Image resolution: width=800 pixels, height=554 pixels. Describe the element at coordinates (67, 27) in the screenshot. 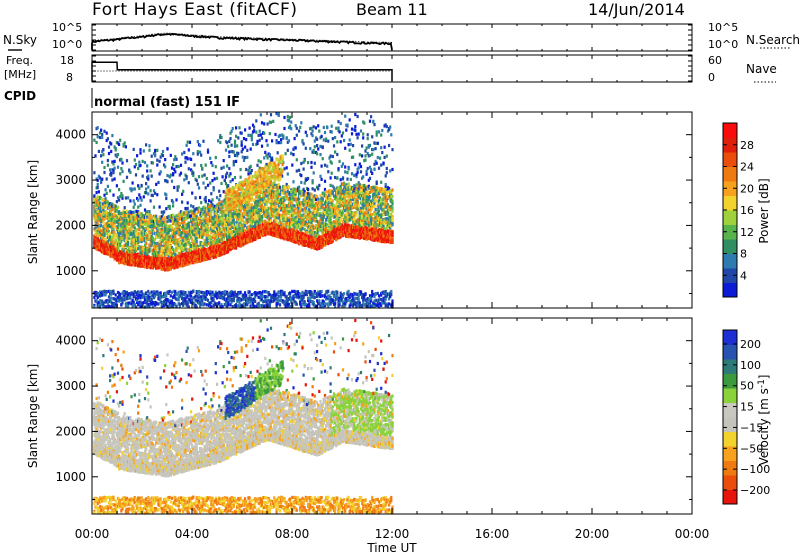

I see `noise-left-tick-top: 10^5` at that location.